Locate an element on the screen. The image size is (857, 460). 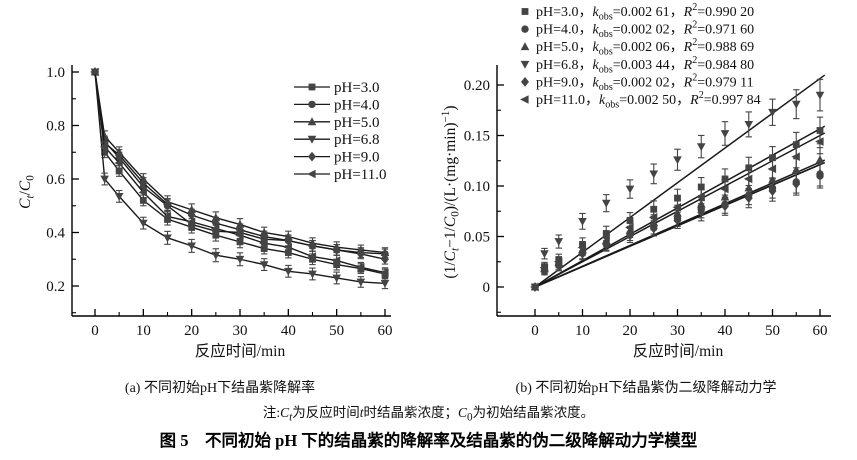
svg-text: 0.8 is located at coordinates (55, 127).